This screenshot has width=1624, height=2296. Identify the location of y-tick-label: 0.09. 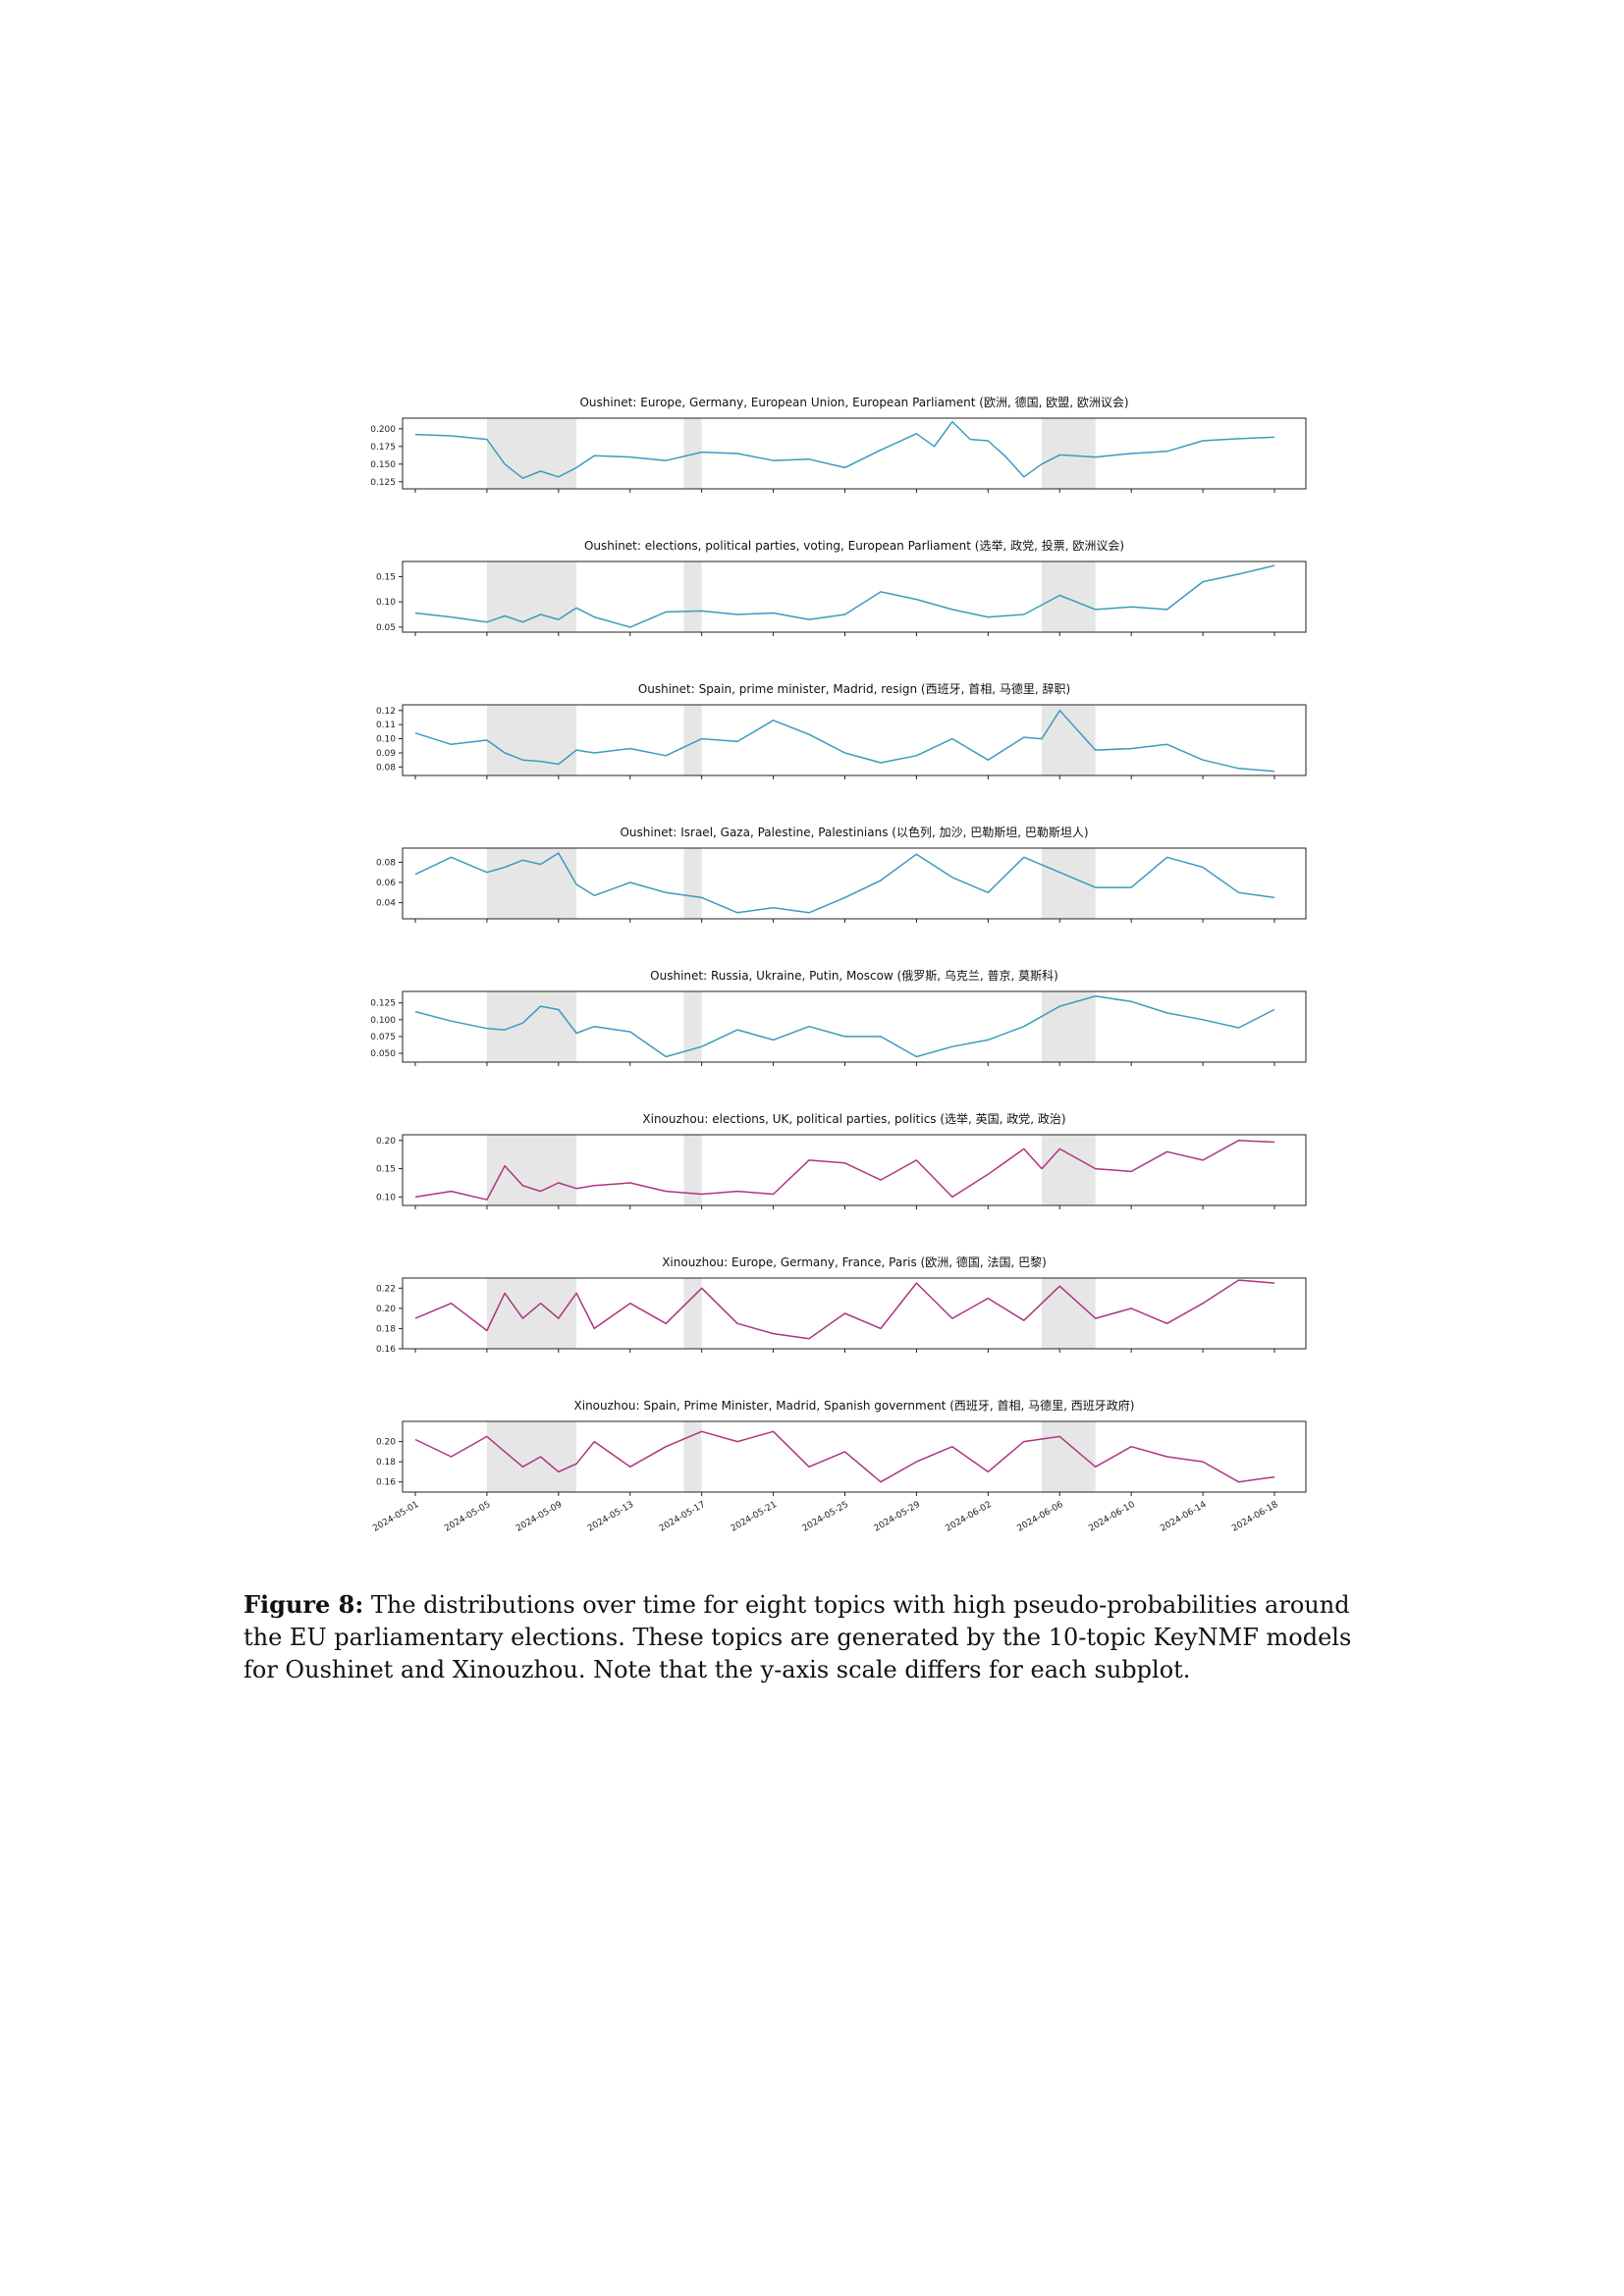
(386, 754).